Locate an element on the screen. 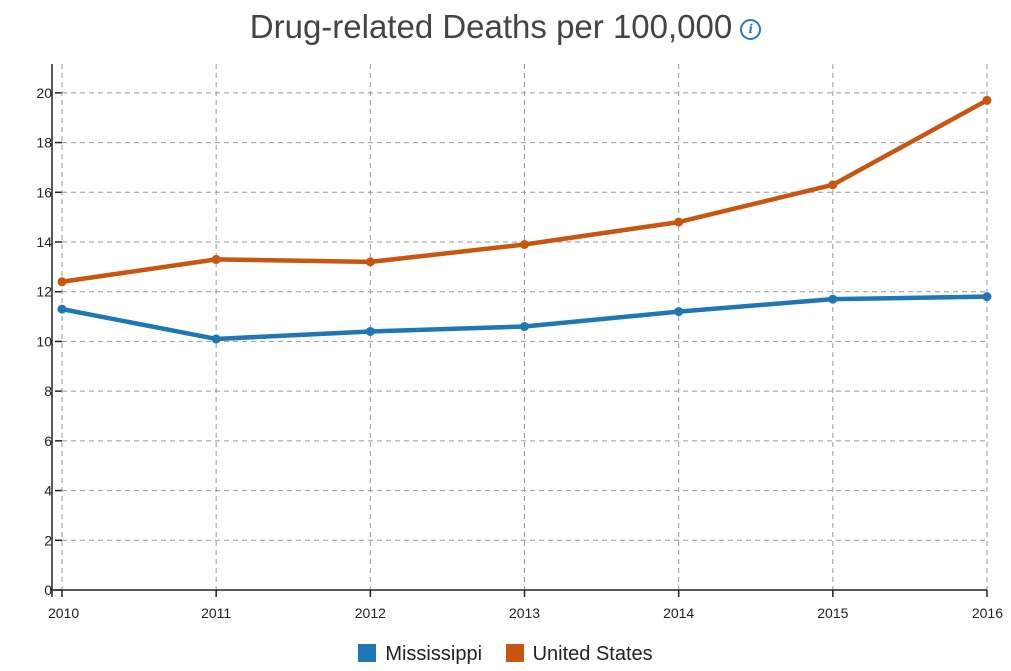  y-tick-label: 12 is located at coordinates (44, 292).